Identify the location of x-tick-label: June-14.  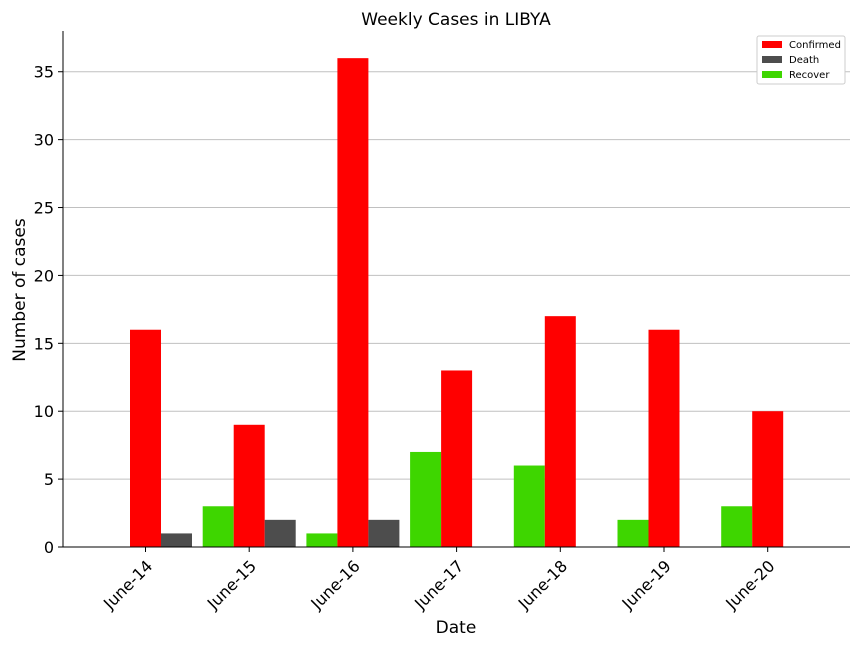
(127, 584).